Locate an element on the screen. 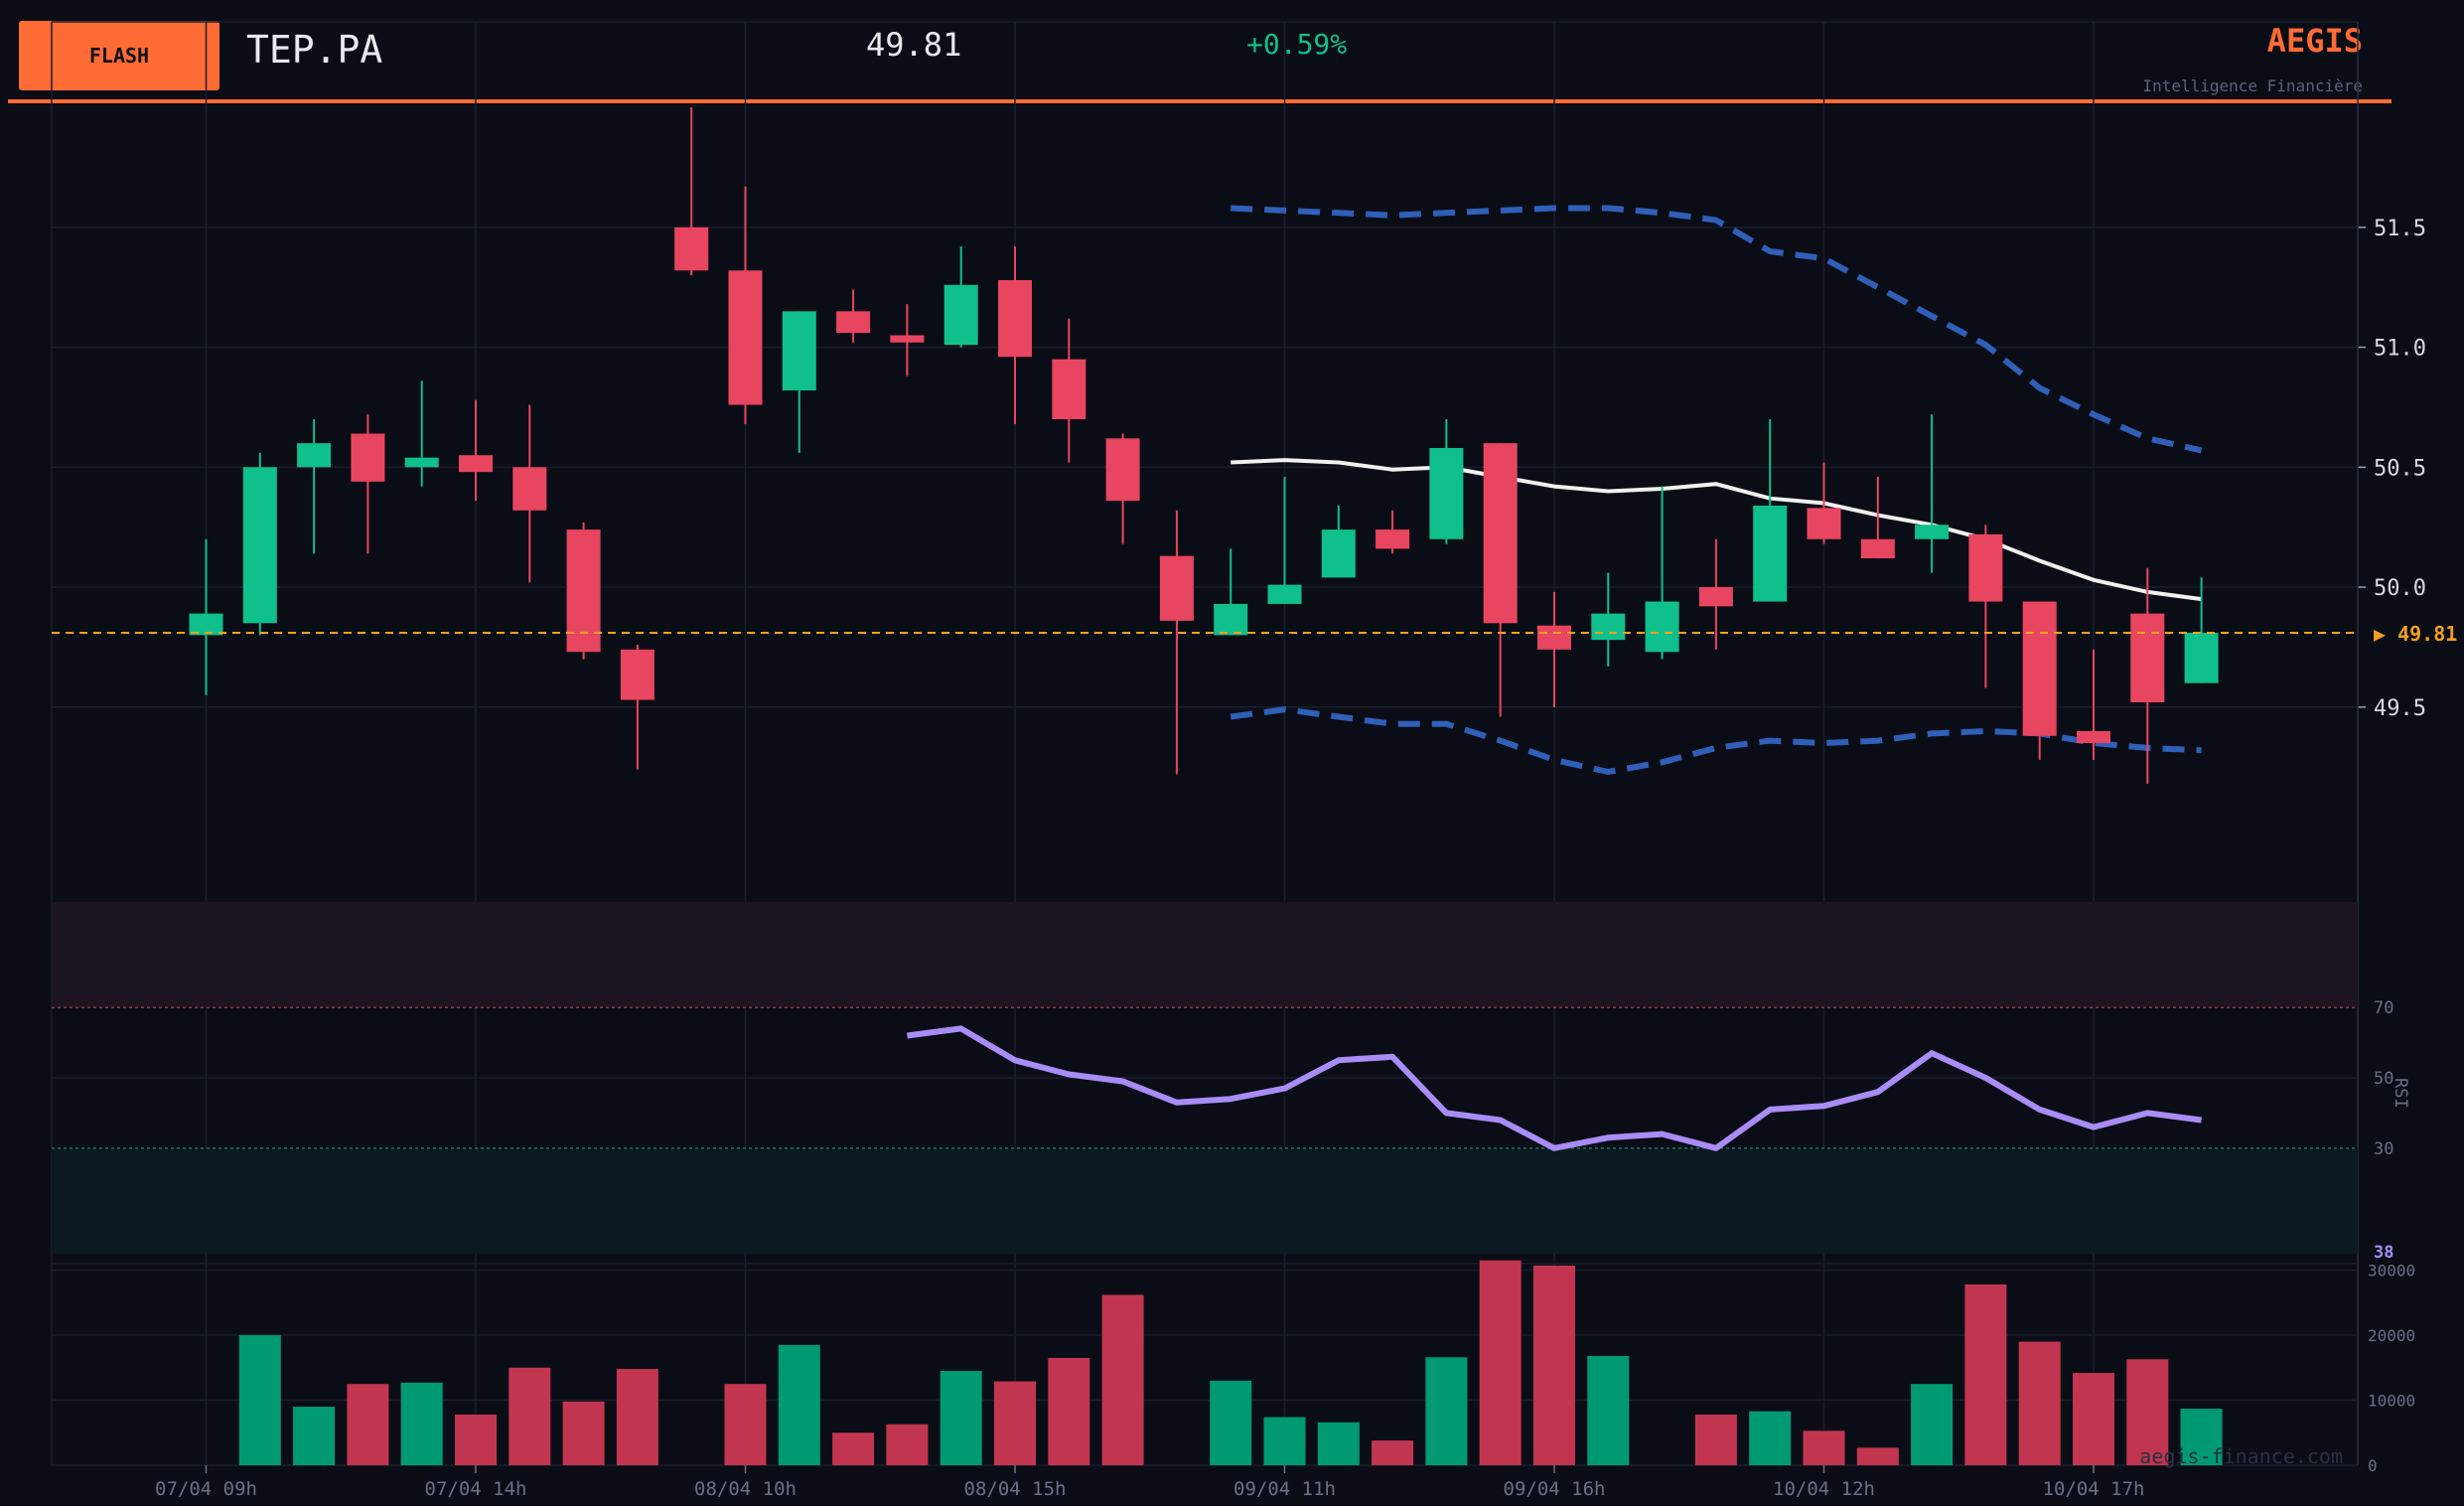  x-tick-label: 09/04 11h is located at coordinates (1284, 1489).